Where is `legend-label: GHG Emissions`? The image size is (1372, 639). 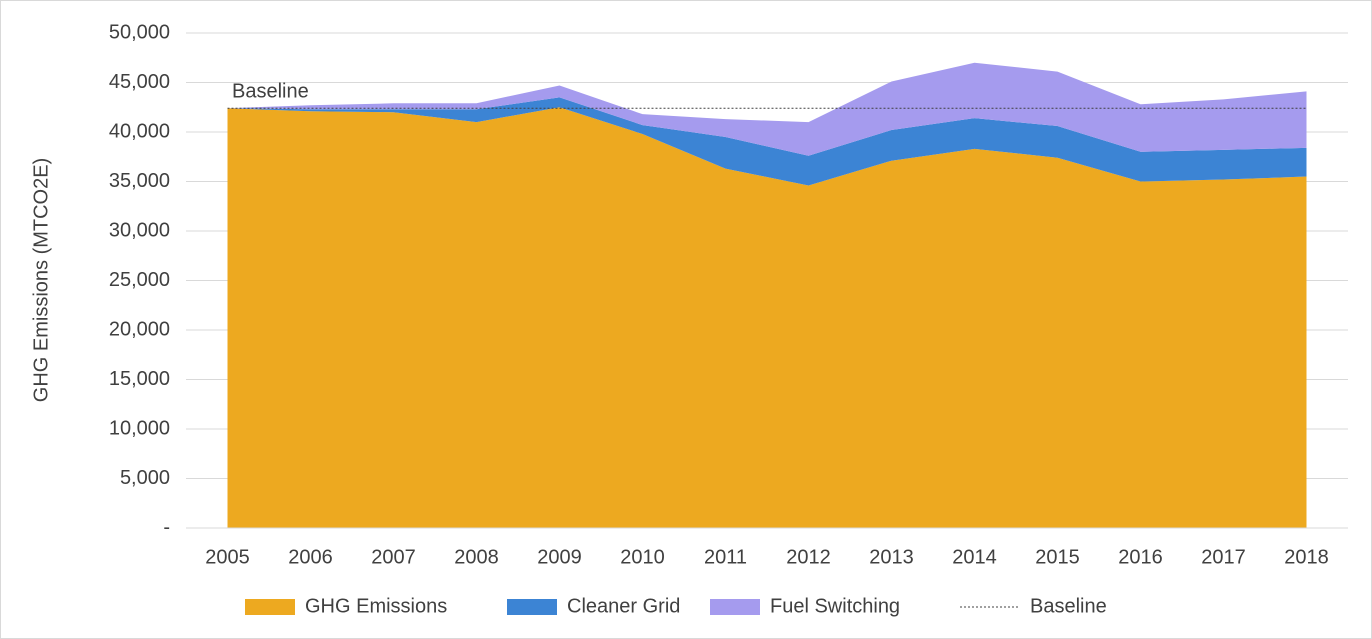 legend-label: GHG Emissions is located at coordinates (376, 606).